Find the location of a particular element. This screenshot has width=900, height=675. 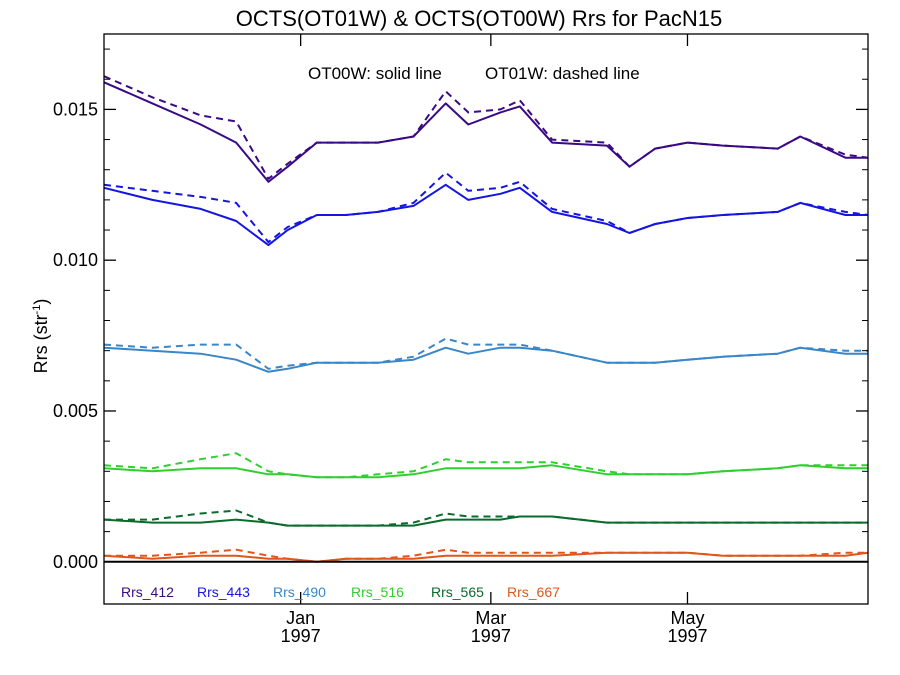

x-tick-month-label: Jan is located at coordinates (300, 618).